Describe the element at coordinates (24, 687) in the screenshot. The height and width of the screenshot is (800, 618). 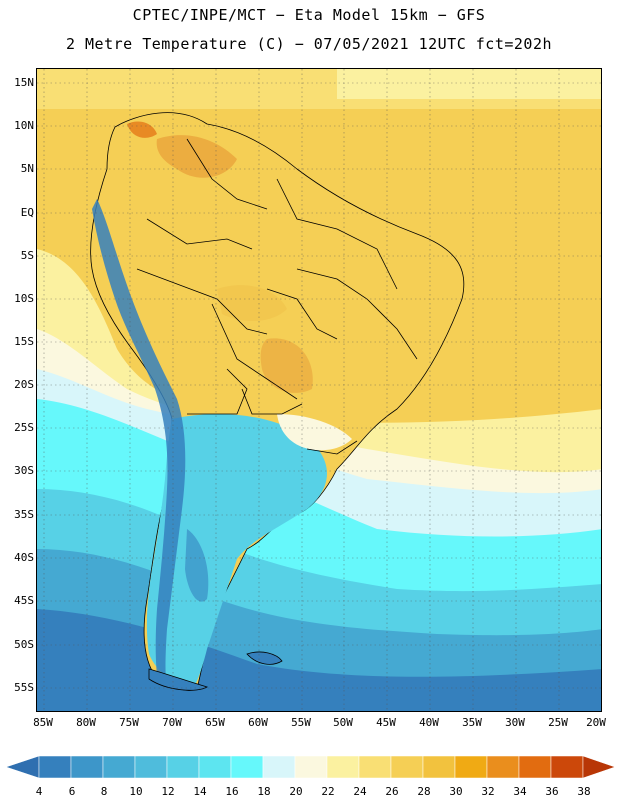
I see `lat-label-55s: 55S` at that location.